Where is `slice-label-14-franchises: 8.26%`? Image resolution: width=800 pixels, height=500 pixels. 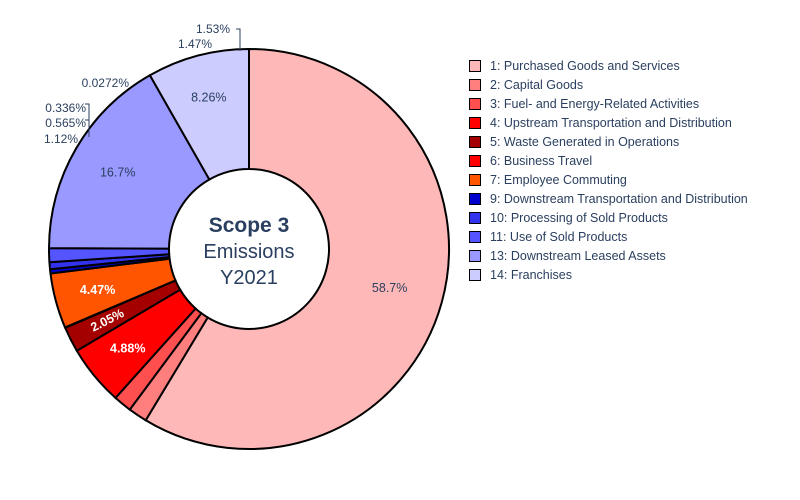 slice-label-14-franchises: 8.26% is located at coordinates (208, 97).